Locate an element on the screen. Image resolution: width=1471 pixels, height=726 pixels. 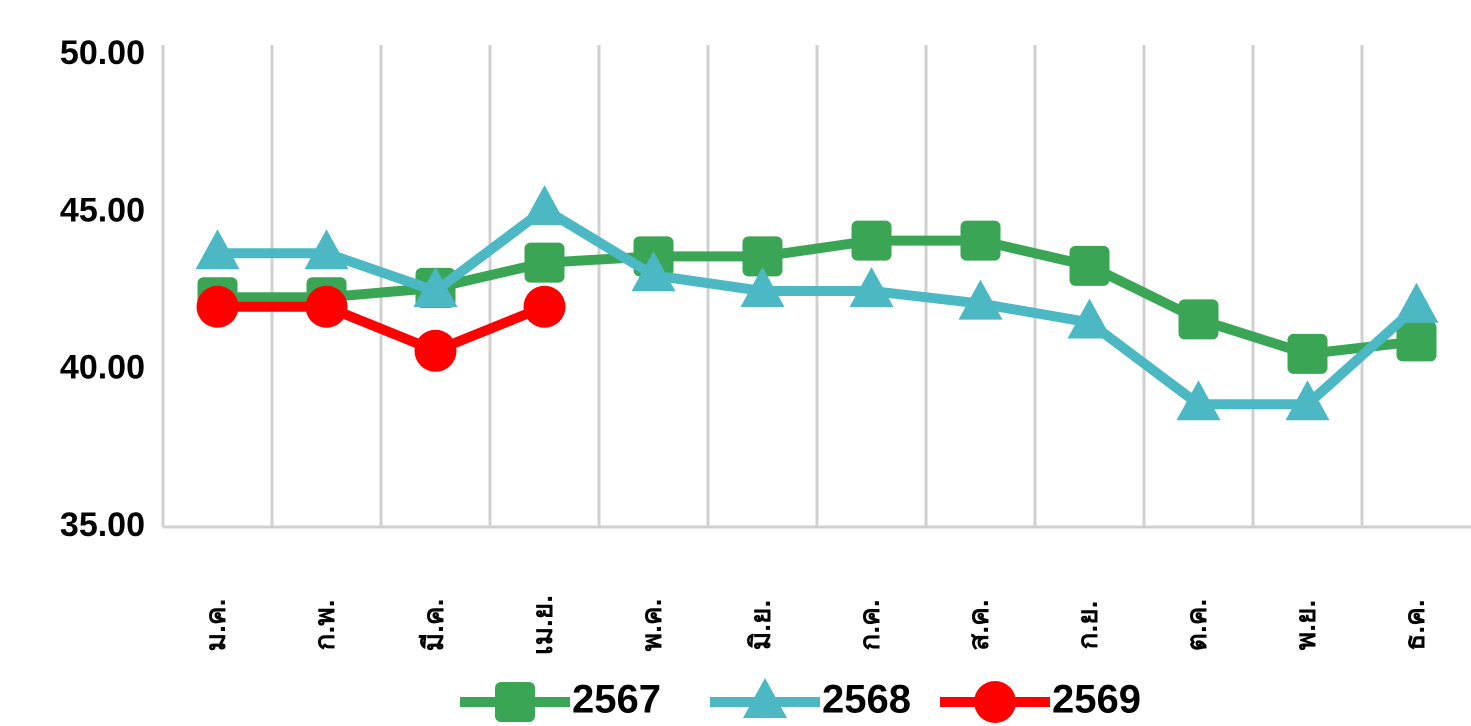
x-tick-label: พ.ย. is located at coordinates (1305, 625).